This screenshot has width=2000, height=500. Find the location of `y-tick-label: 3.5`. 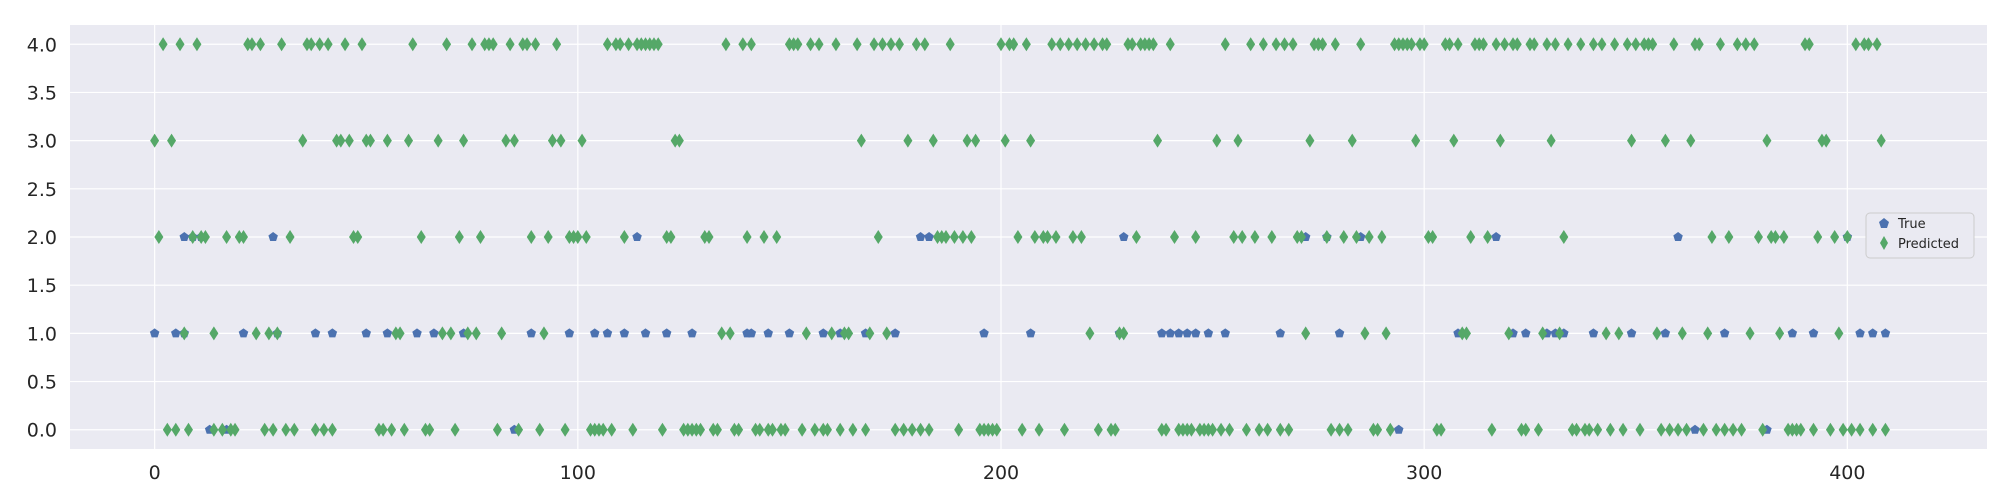

y-tick-label: 3.5 is located at coordinates (42, 93).